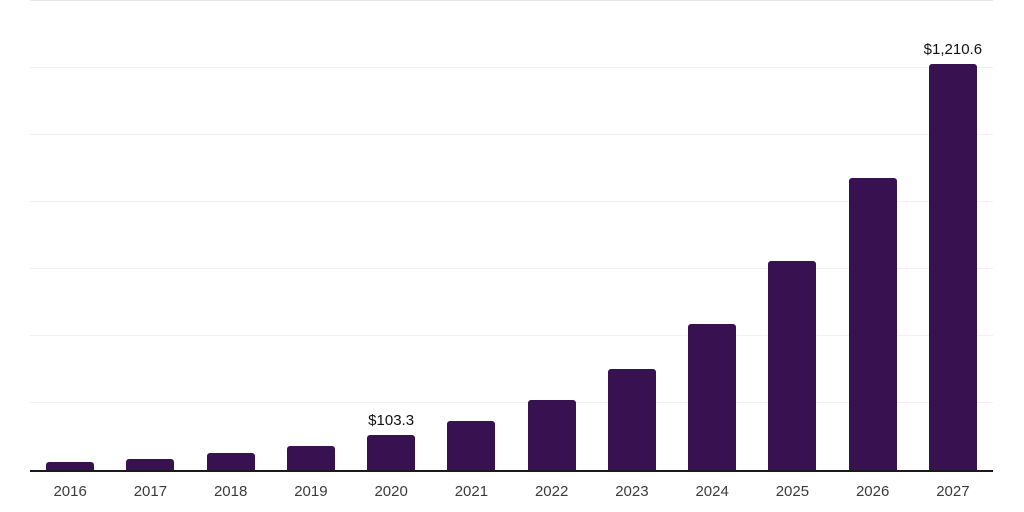  What do you see at coordinates (70, 465) in the screenshot?
I see `bar-2016` at bounding box center [70, 465].